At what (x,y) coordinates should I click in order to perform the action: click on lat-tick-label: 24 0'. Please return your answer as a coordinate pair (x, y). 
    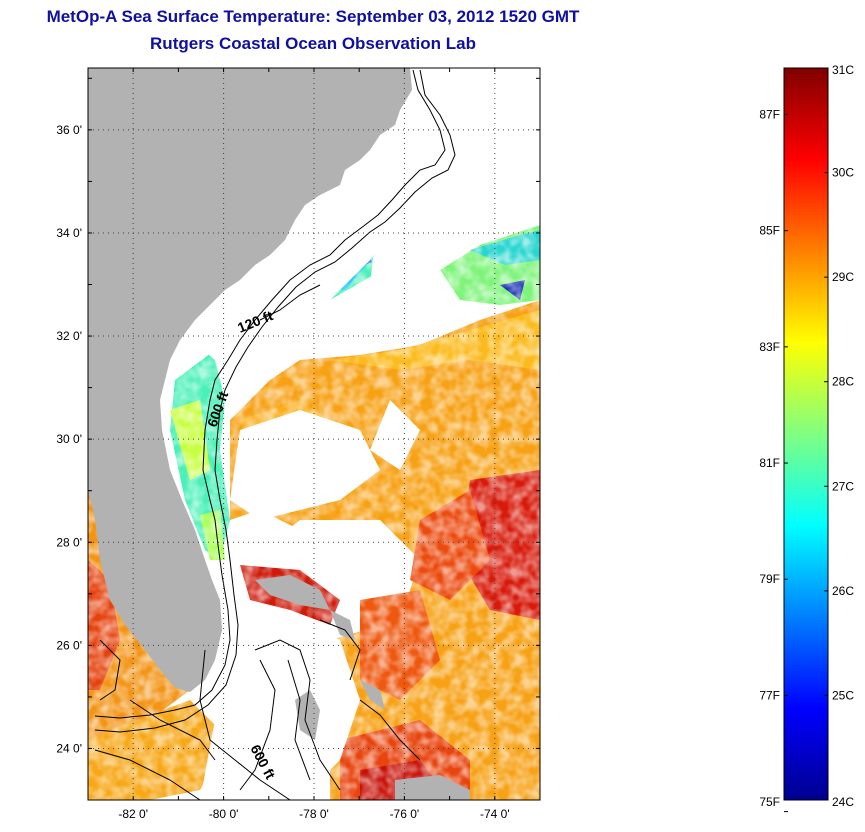
    Looking at the image, I should click on (69, 748).